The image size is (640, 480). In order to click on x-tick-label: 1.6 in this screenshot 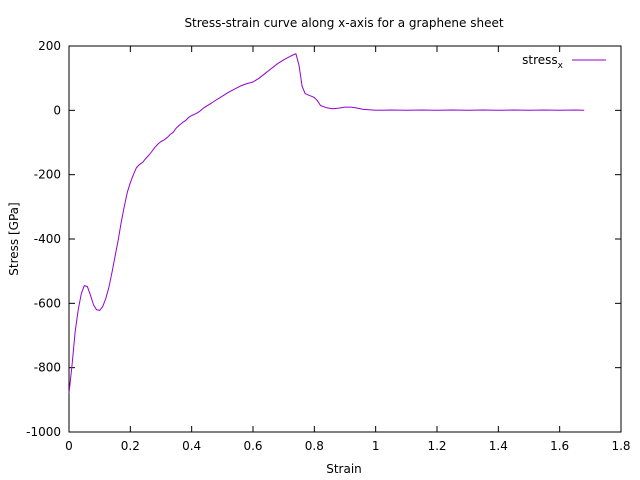, I will do `click(559, 446)`.